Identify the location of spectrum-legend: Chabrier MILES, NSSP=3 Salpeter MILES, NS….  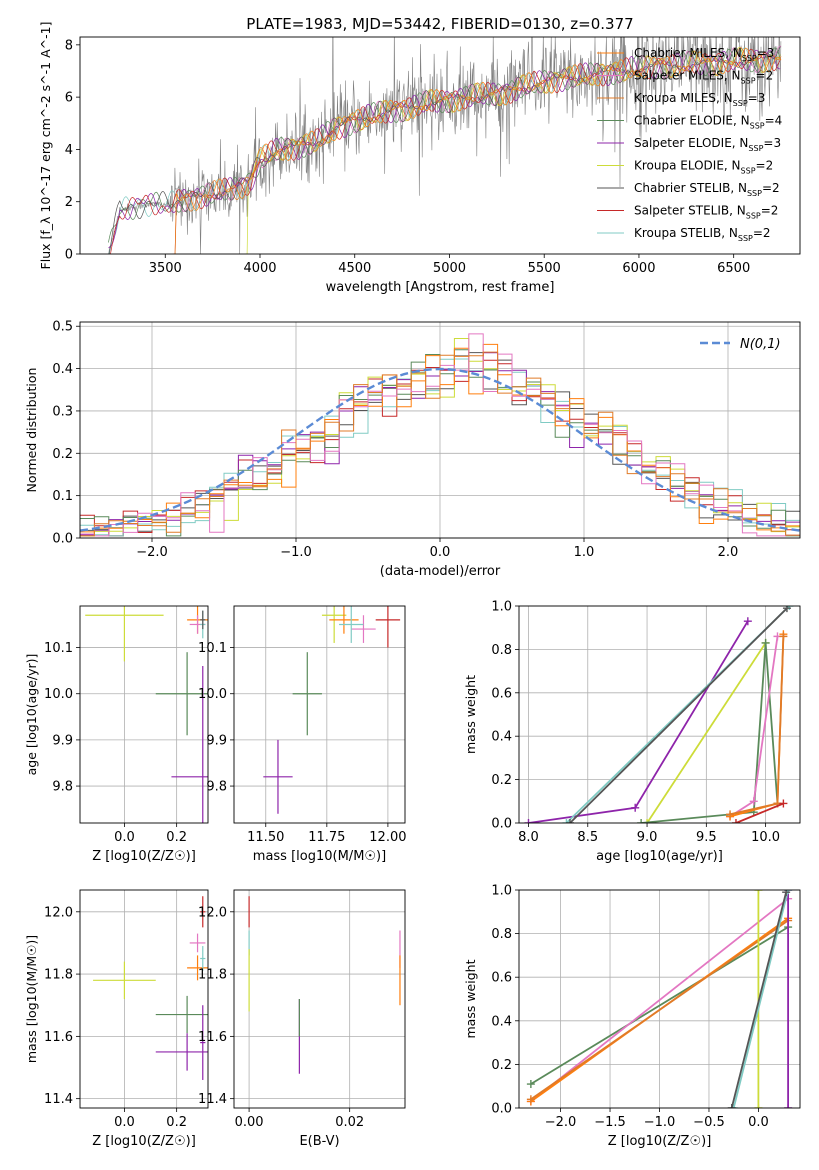
(689, 144).